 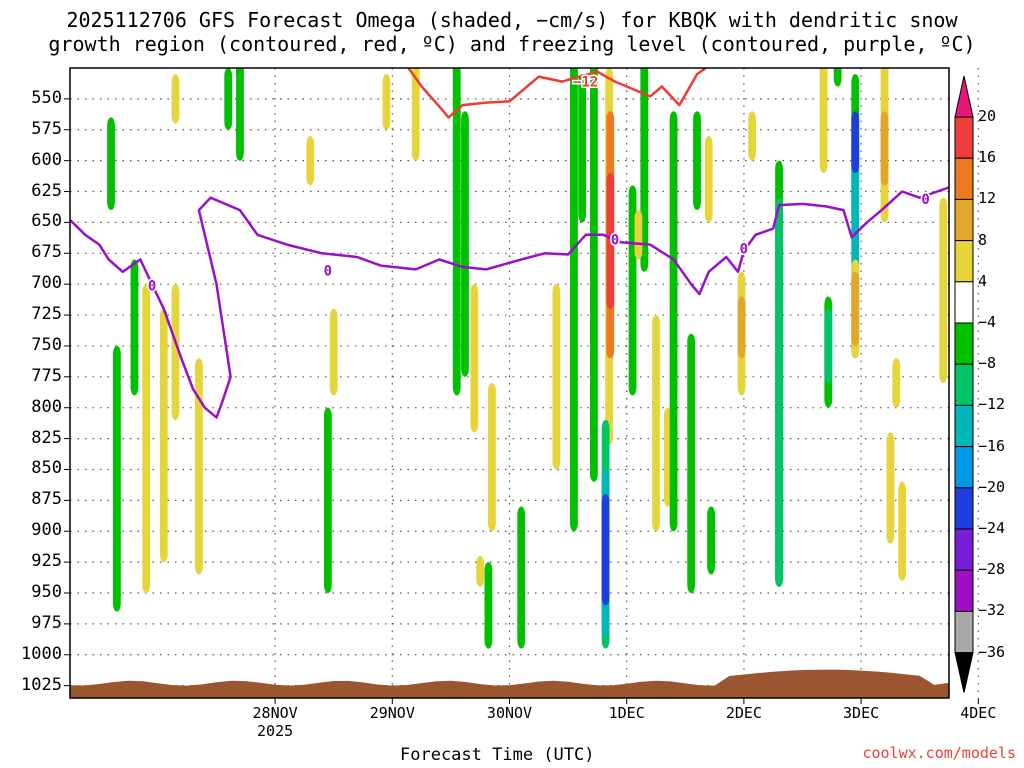 I want to click on y-tick-label: 625, so click(x=46, y=190).